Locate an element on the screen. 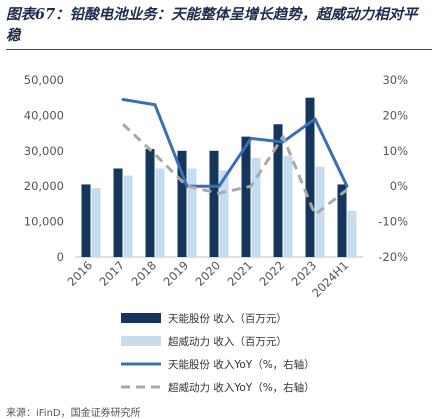 Image resolution: width=438 pixels, height=419 pixels. x-tick-label: 2017 is located at coordinates (112, 273).